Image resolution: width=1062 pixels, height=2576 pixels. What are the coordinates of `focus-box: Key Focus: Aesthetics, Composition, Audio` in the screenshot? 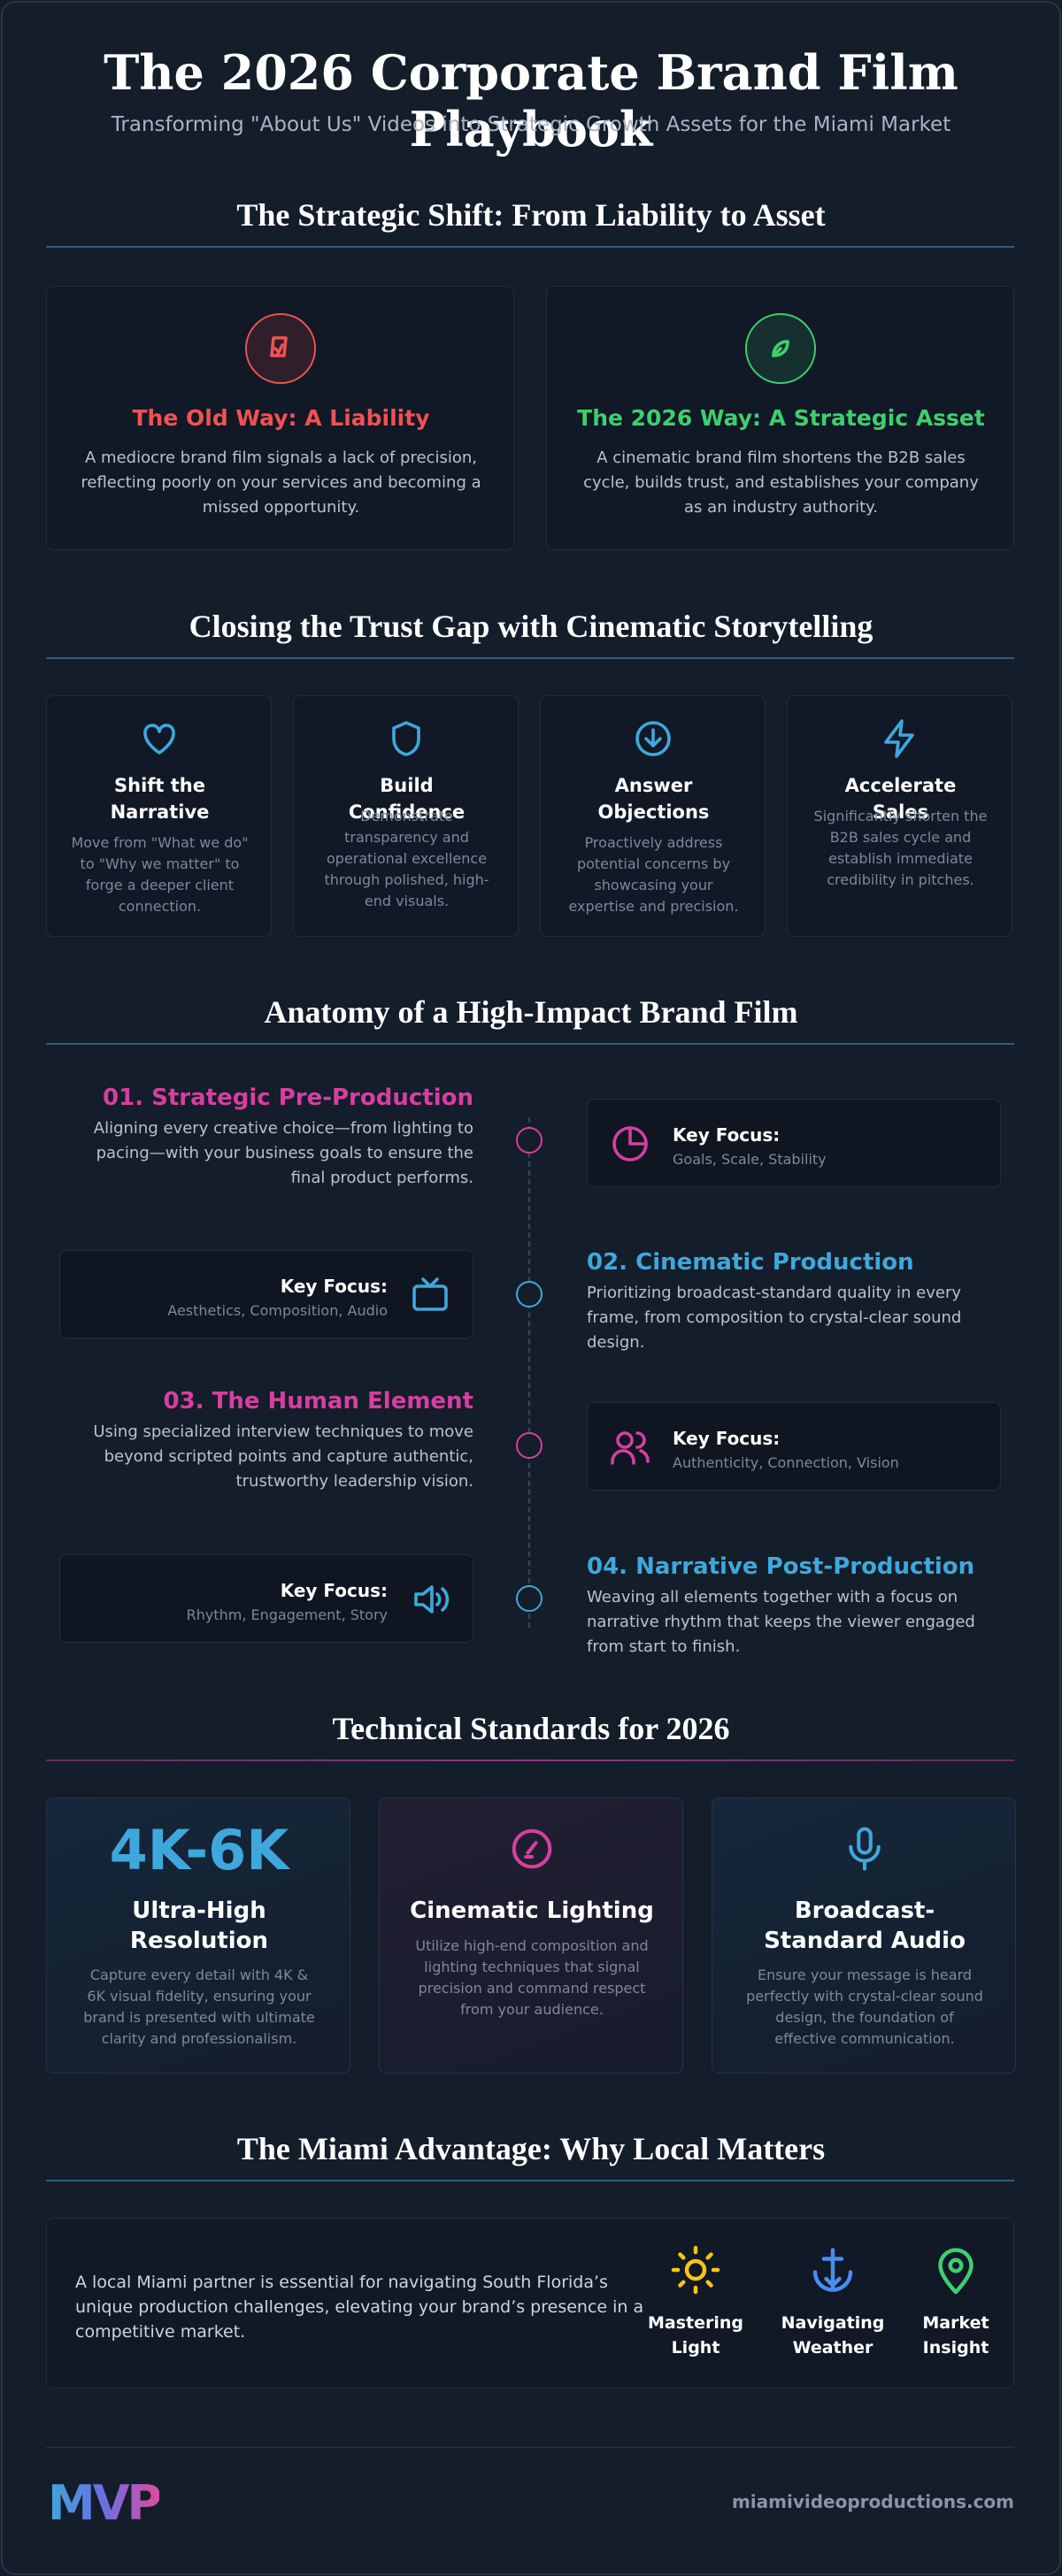 It's located at (266, 1294).